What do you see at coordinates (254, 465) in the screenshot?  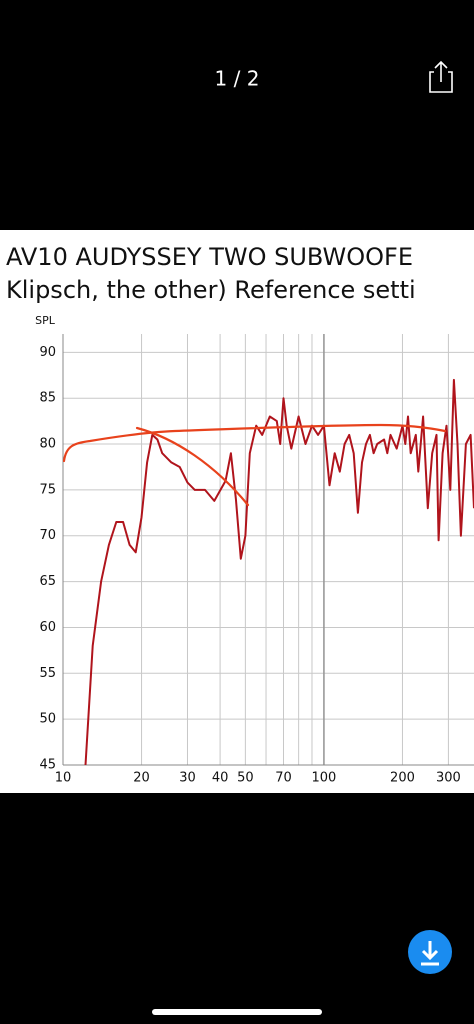 I see `annotations` at bounding box center [254, 465].